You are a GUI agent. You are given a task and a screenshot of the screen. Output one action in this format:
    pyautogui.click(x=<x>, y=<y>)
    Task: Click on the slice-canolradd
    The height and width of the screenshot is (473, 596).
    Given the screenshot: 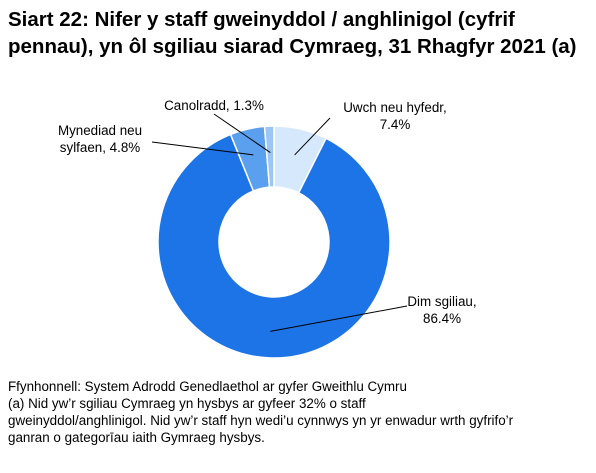 What is the action you would take?
    pyautogui.click(x=269, y=156)
    